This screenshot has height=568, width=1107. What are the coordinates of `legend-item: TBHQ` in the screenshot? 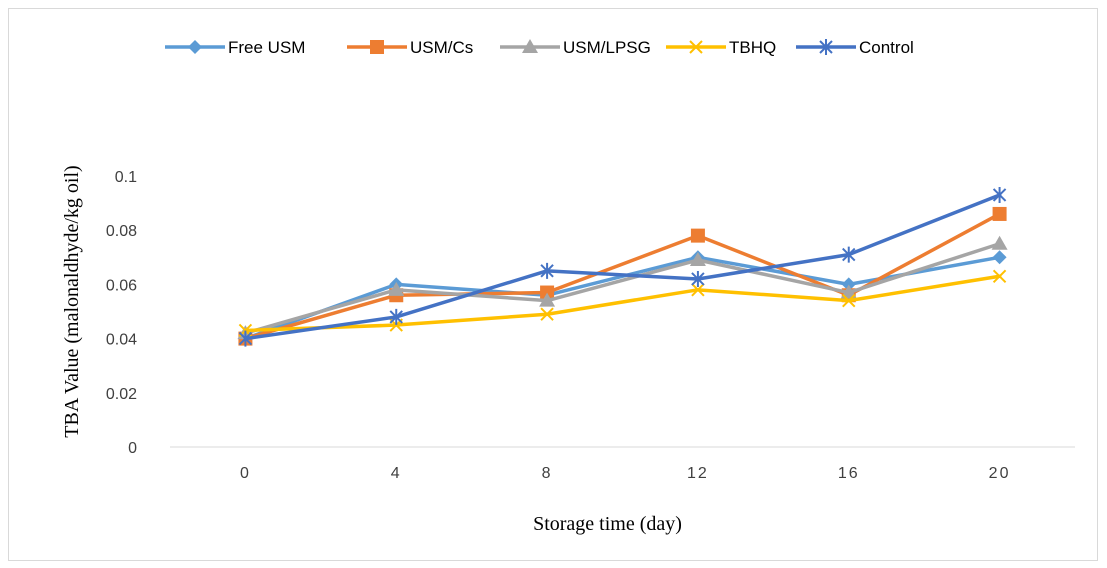 It's located at (721, 47).